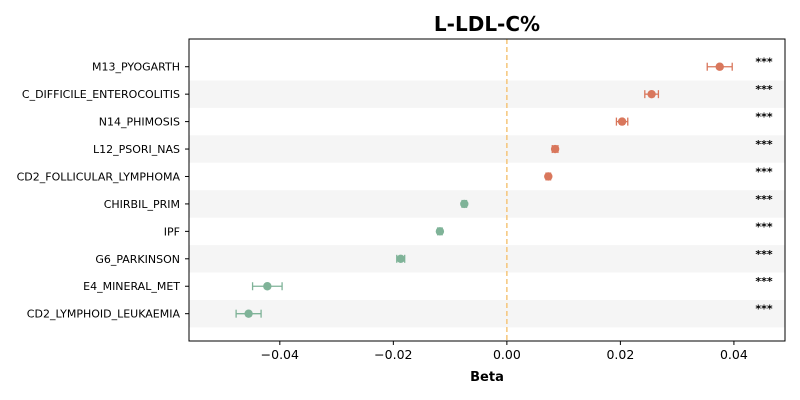  What do you see at coordinates (172, 231) in the screenshot?
I see `category-label: IPF` at bounding box center [172, 231].